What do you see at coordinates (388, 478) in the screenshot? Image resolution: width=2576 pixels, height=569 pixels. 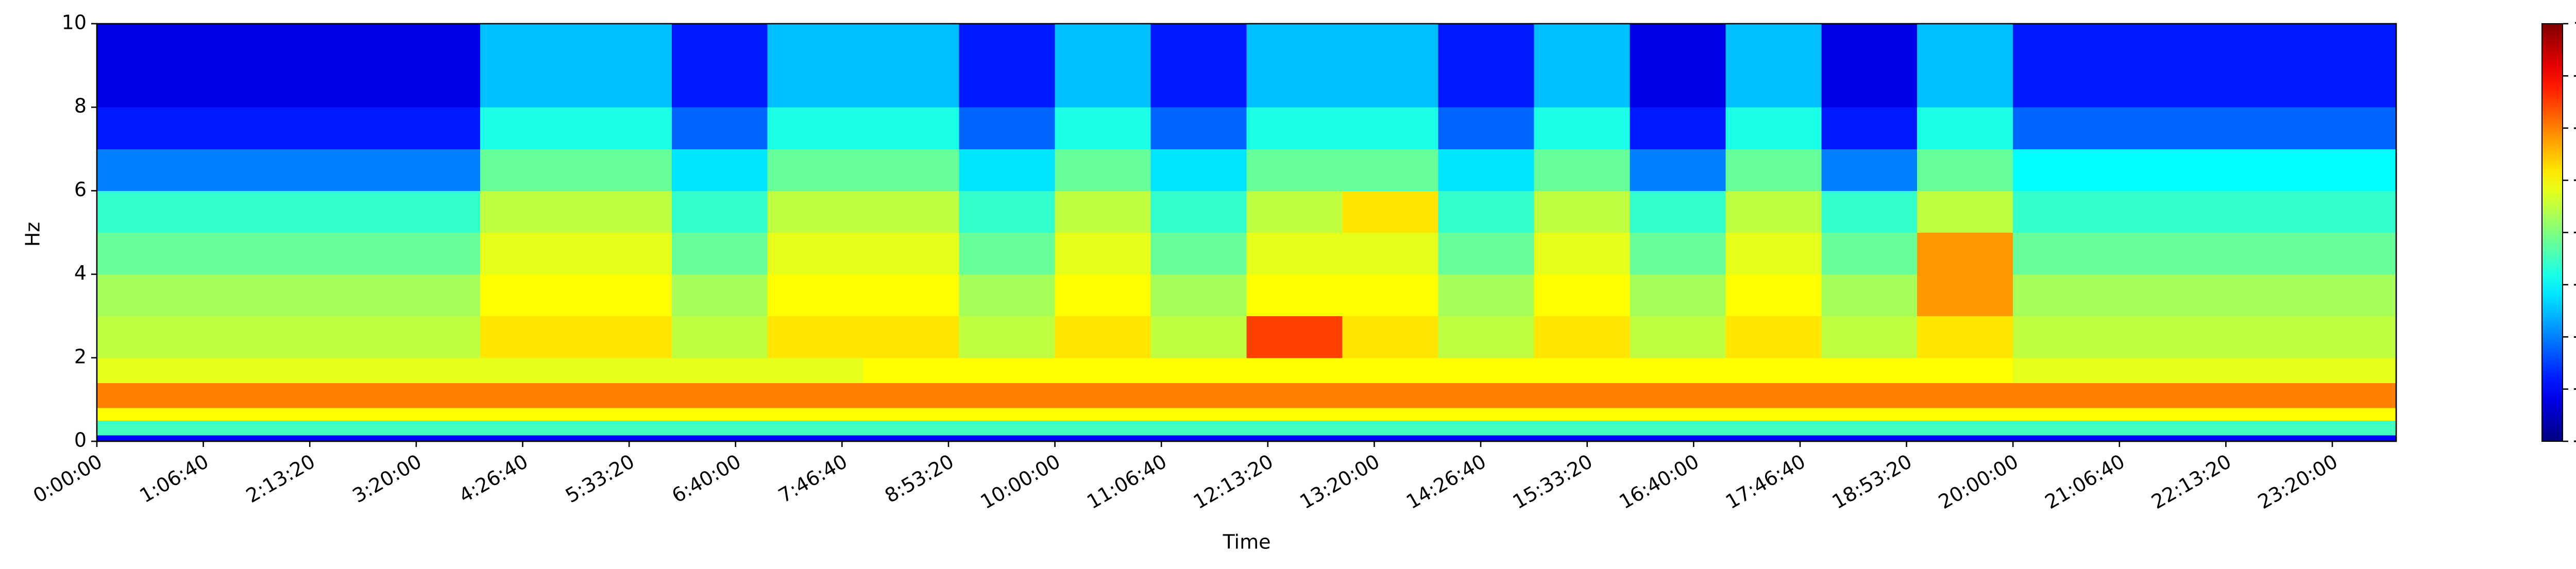 I see `x-tick-label: 3:20:00` at bounding box center [388, 478].